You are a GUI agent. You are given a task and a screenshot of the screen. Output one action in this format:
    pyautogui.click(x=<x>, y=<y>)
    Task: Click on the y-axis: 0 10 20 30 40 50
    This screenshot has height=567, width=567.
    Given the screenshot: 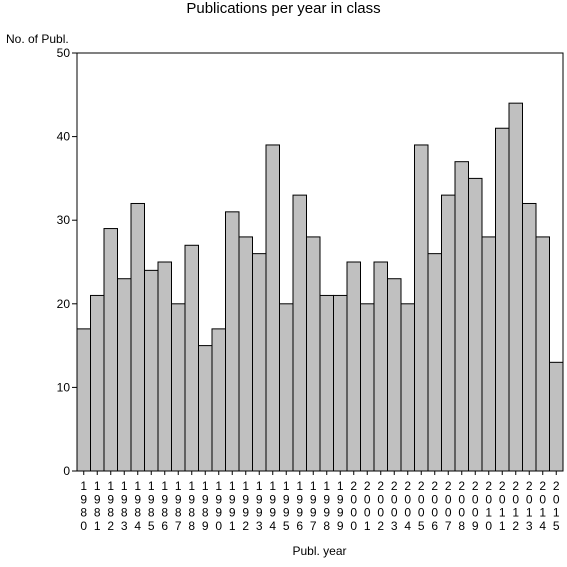 What is the action you would take?
    pyautogui.click(x=67, y=262)
    